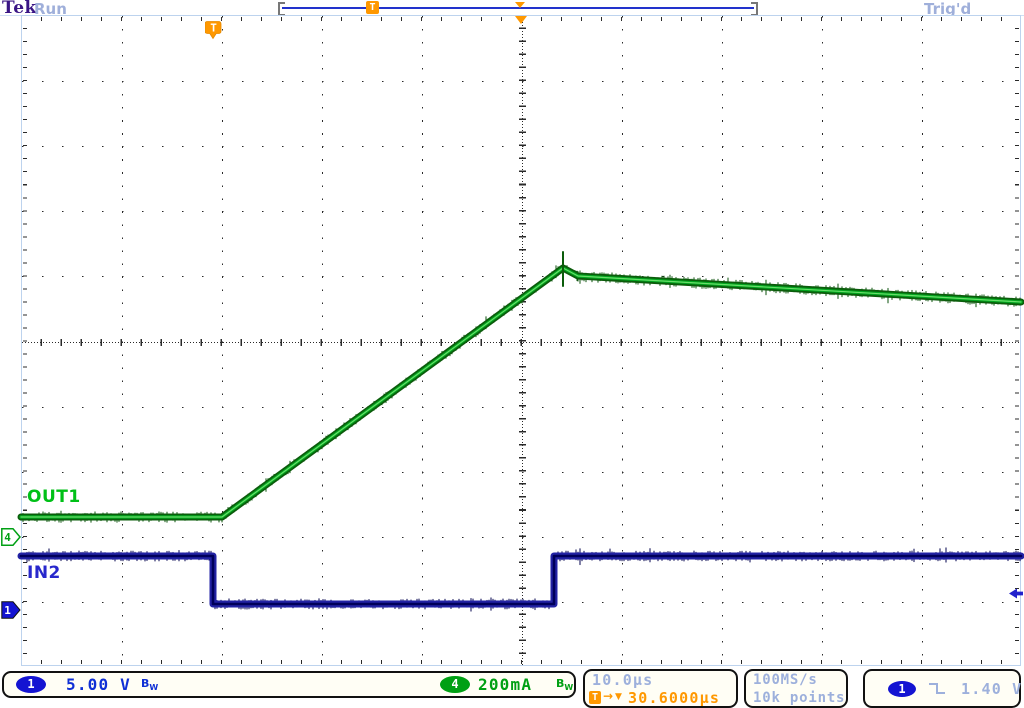  I want to click on record-window-right-bracket-icon, so click(754, 9).